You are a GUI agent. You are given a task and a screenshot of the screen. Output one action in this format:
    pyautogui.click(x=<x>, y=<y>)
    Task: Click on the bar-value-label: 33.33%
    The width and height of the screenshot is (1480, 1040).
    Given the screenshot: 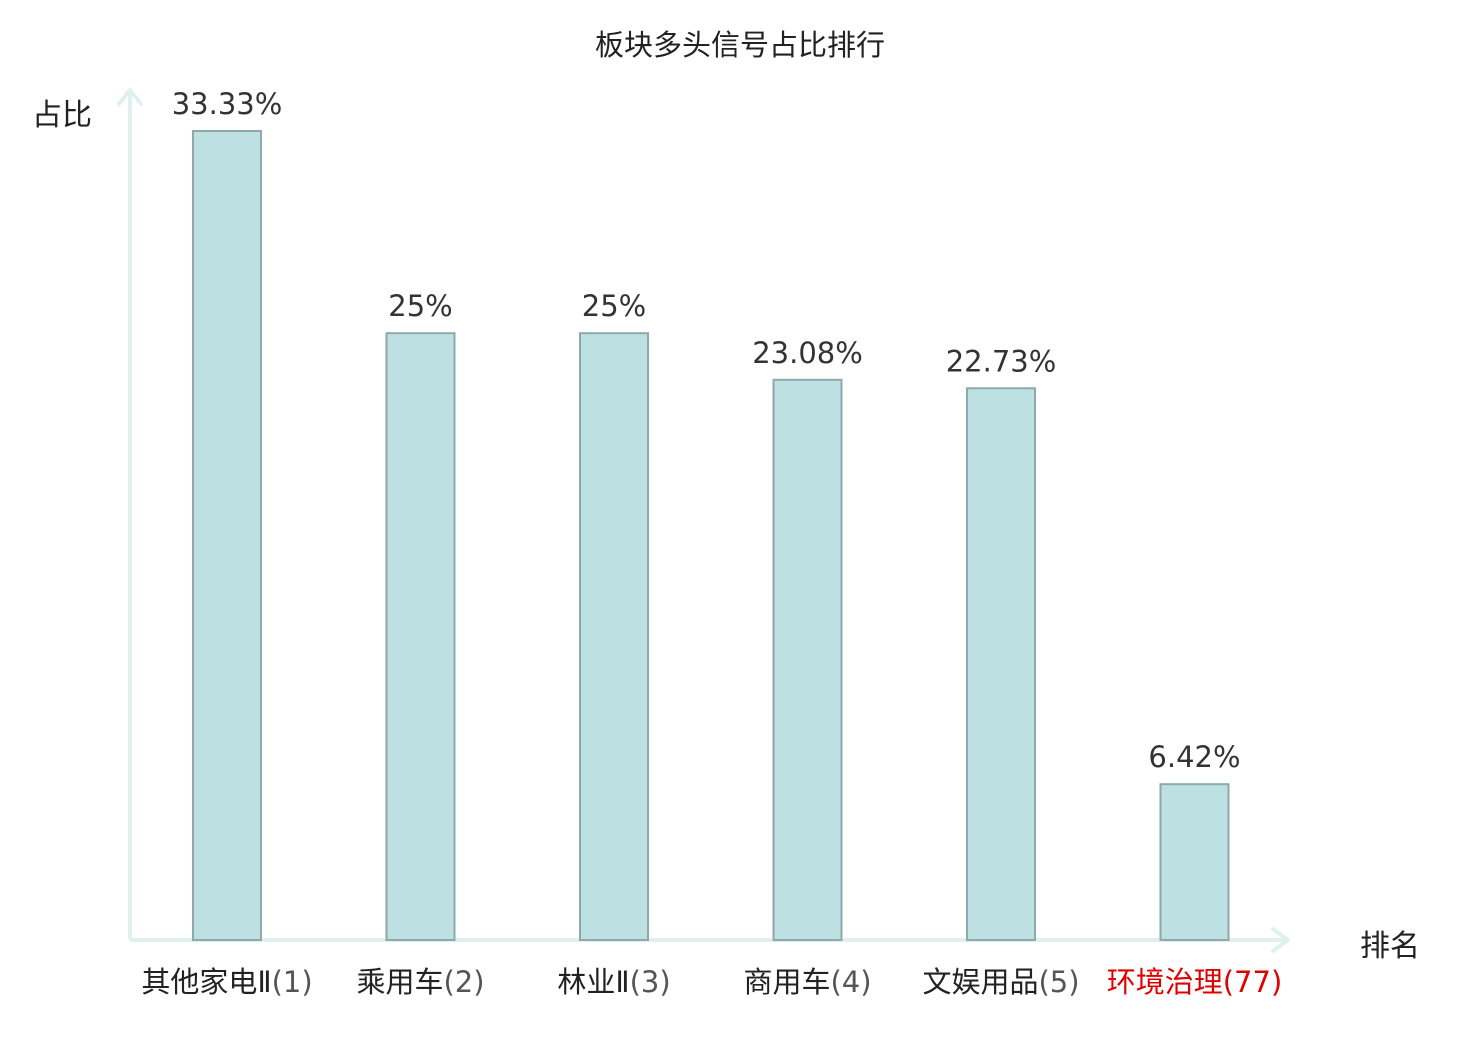 What is the action you would take?
    pyautogui.click(x=227, y=104)
    